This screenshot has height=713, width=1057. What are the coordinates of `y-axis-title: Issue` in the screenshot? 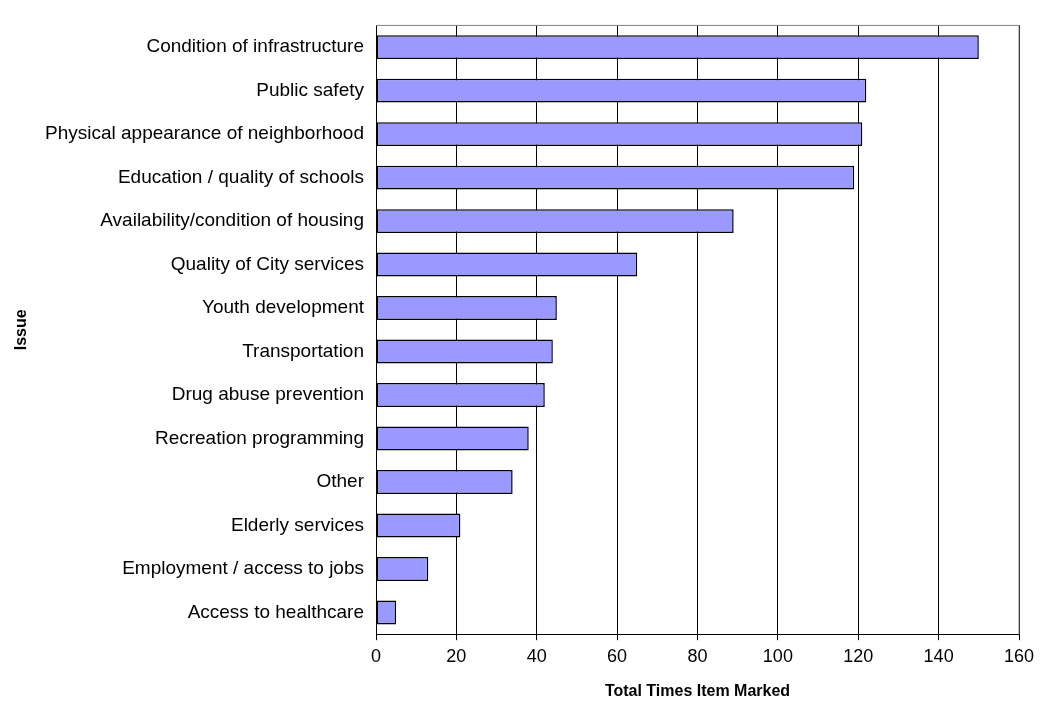 It's located at (21, 330).